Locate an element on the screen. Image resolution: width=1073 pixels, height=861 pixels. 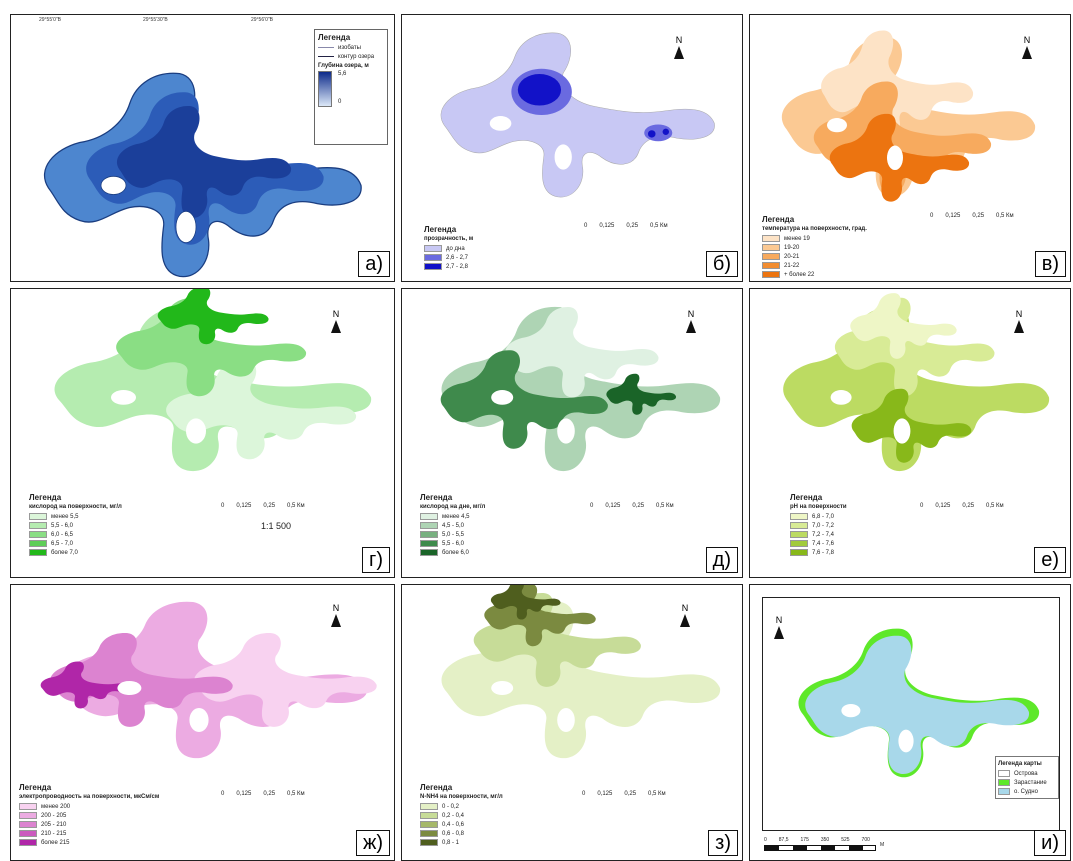
coord-top-5: 29°56'0"В is located at coordinates (262, 20).